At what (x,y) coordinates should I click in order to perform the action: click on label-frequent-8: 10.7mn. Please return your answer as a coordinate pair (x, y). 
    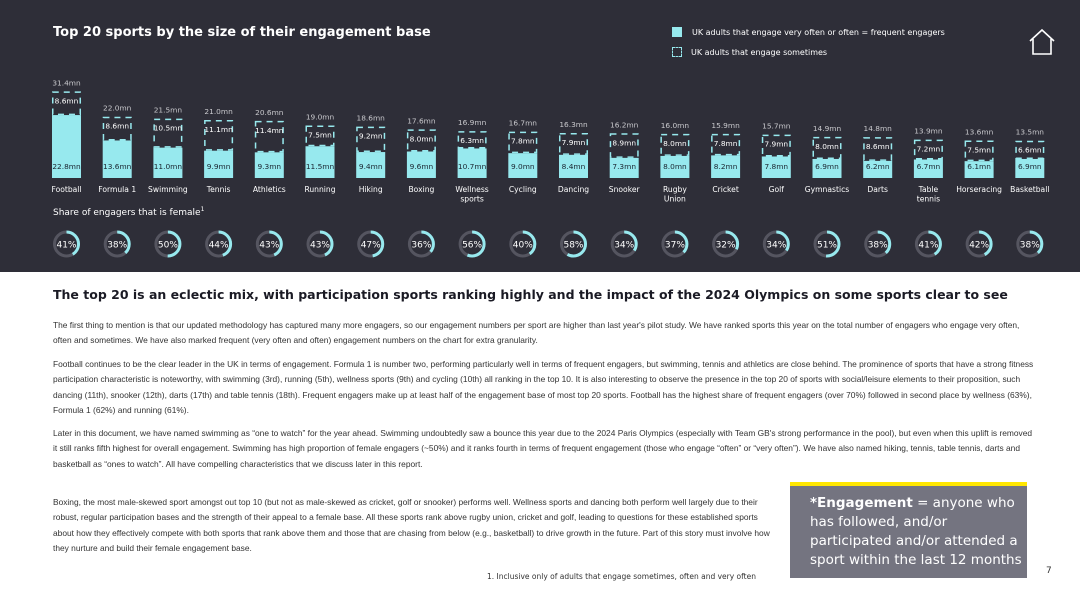
    Looking at the image, I should click on (472, 166).